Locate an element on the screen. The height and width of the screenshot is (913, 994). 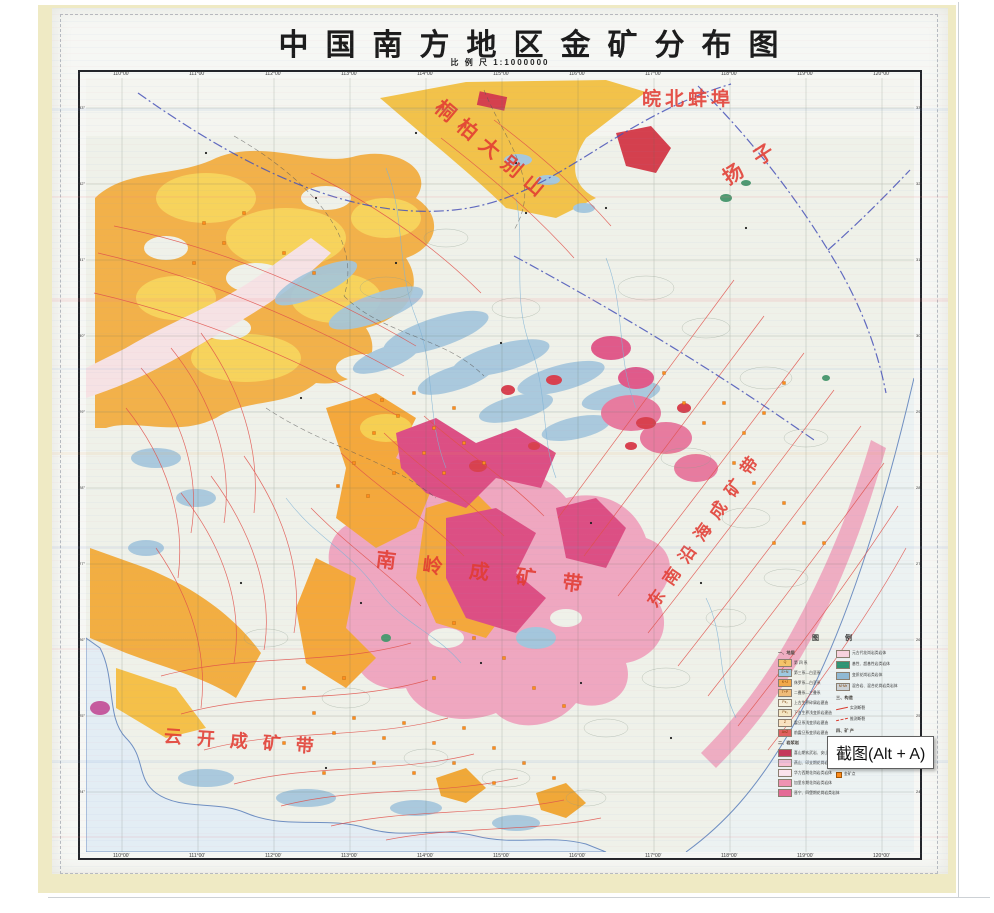
legend-title-right: 例 is located at coordinates (848, 638).